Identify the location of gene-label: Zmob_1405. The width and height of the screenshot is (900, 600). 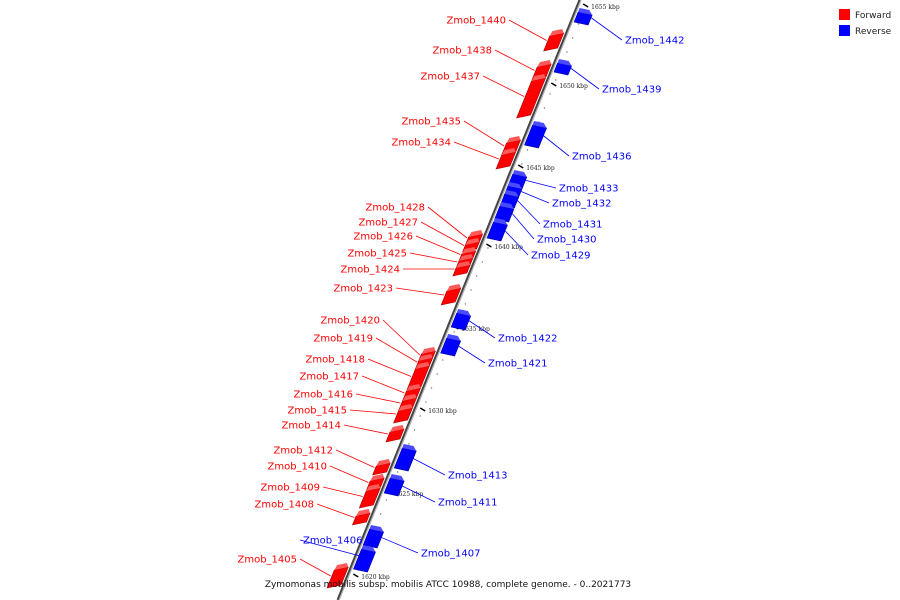
(267, 560).